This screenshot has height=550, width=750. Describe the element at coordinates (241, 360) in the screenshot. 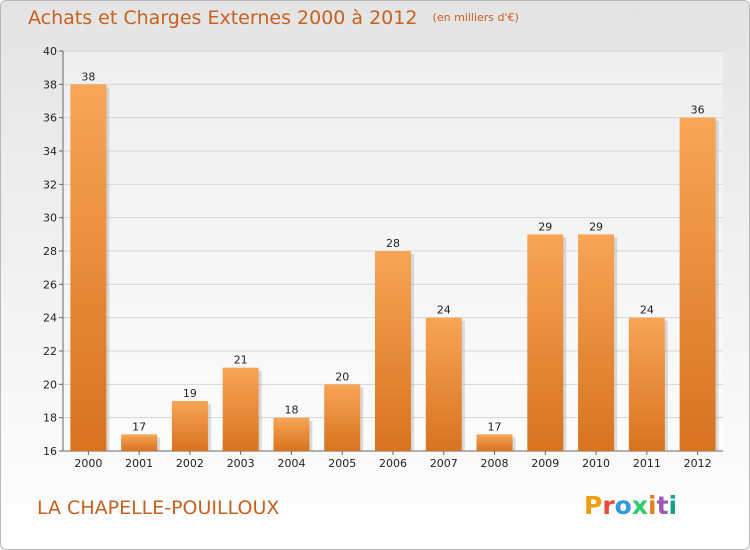

I see `bar-value-label: 21` at that location.